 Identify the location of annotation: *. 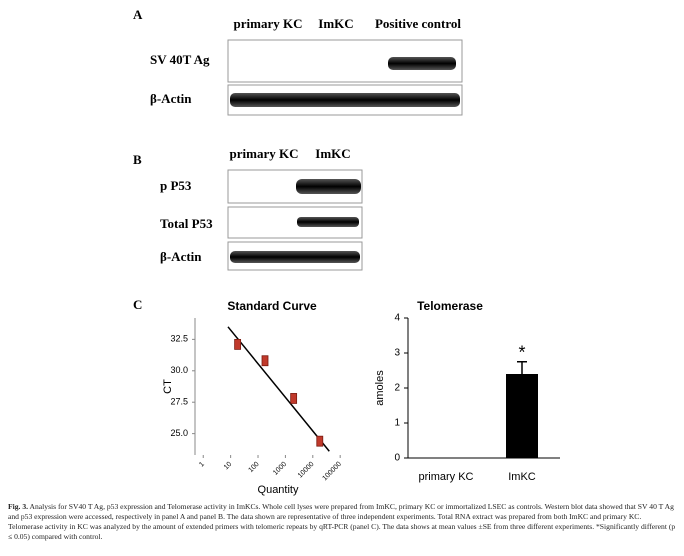
(521, 353).